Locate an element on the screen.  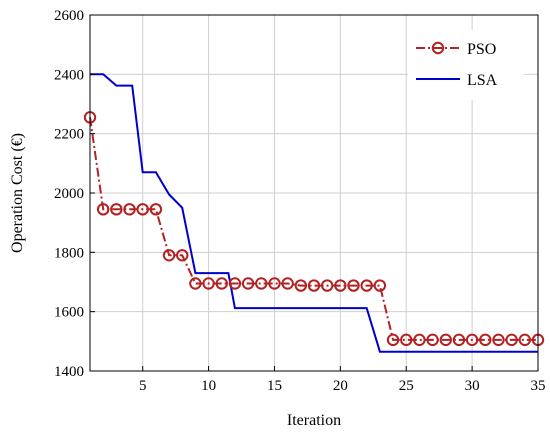
y-tick-label: 2400 is located at coordinates (69, 75).